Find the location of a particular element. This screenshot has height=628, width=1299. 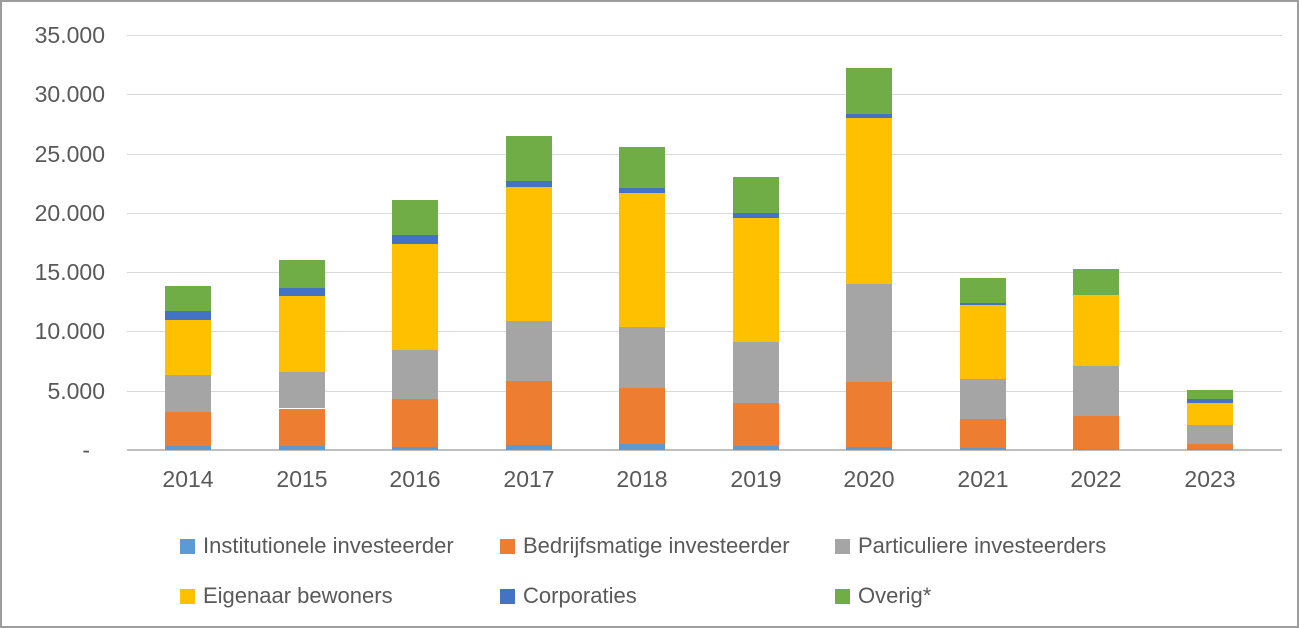

x-axis-label-2021: 2021 is located at coordinates (983, 479).